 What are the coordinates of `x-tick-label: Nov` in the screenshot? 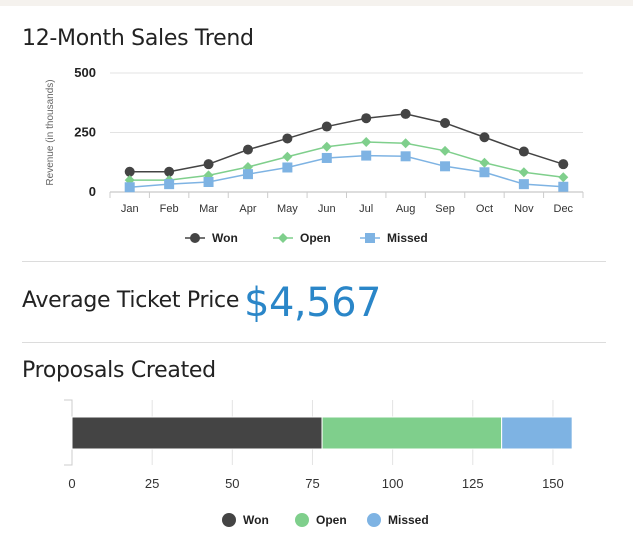 It's located at (524, 209).